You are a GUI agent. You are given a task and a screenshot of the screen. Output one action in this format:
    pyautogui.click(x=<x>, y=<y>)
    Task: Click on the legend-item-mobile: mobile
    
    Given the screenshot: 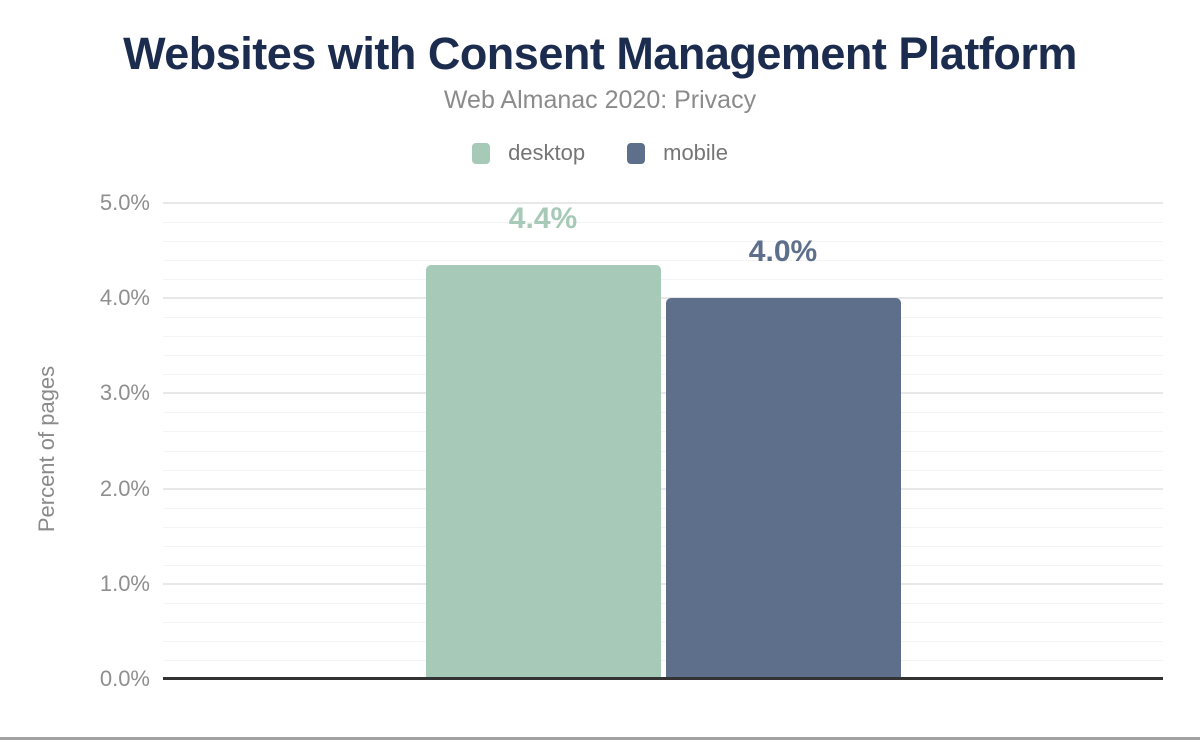 What is the action you would take?
    pyautogui.click(x=677, y=153)
    